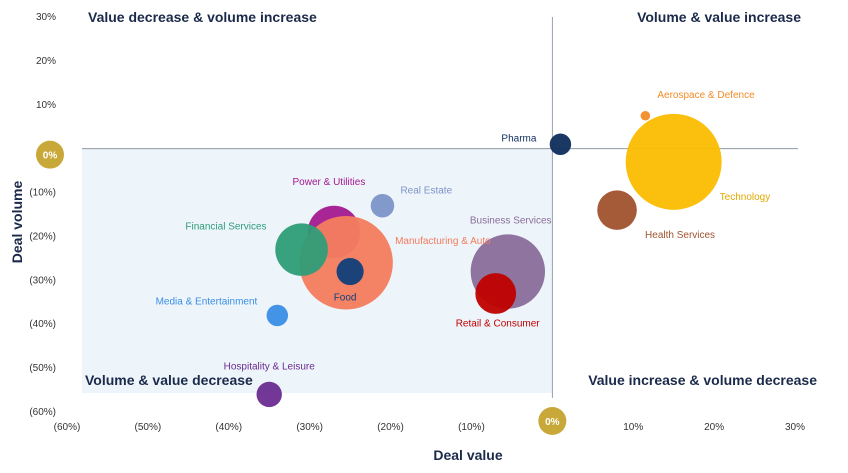  Describe the element at coordinates (511, 221) in the screenshot. I see `bubble-label-business-services: Business Services` at that location.